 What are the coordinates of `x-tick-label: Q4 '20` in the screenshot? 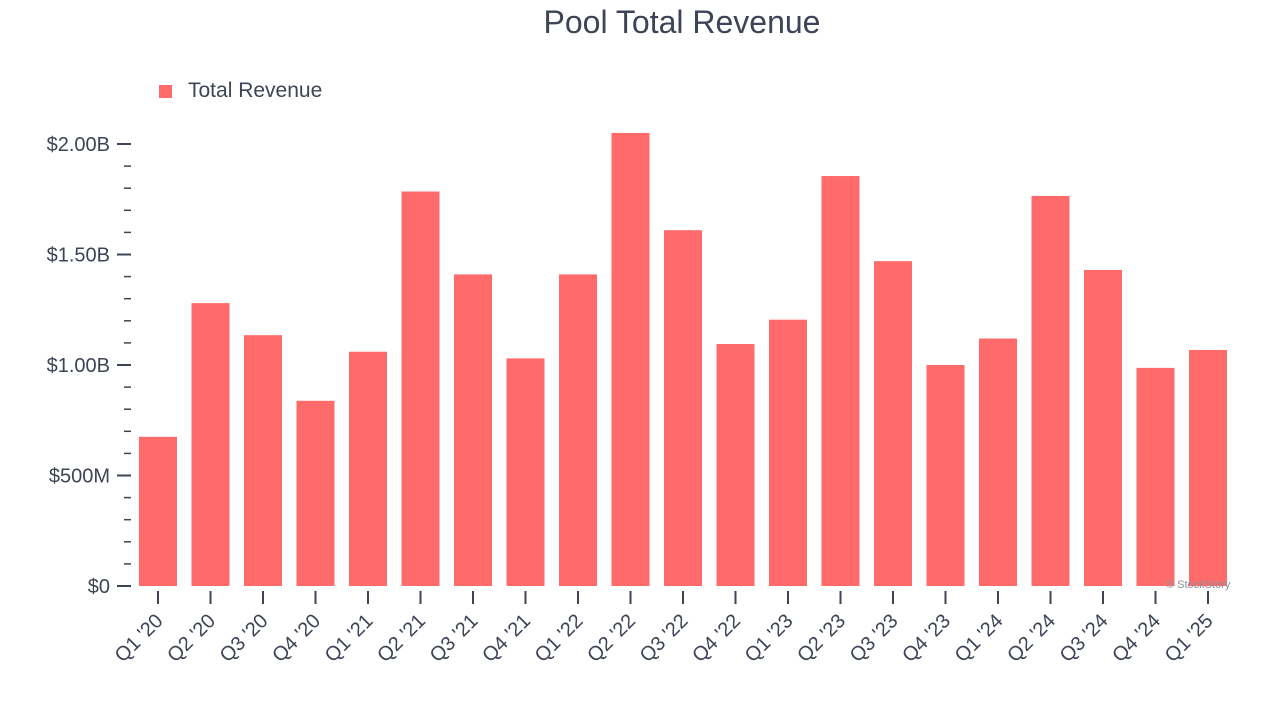 It's located at (296, 638).